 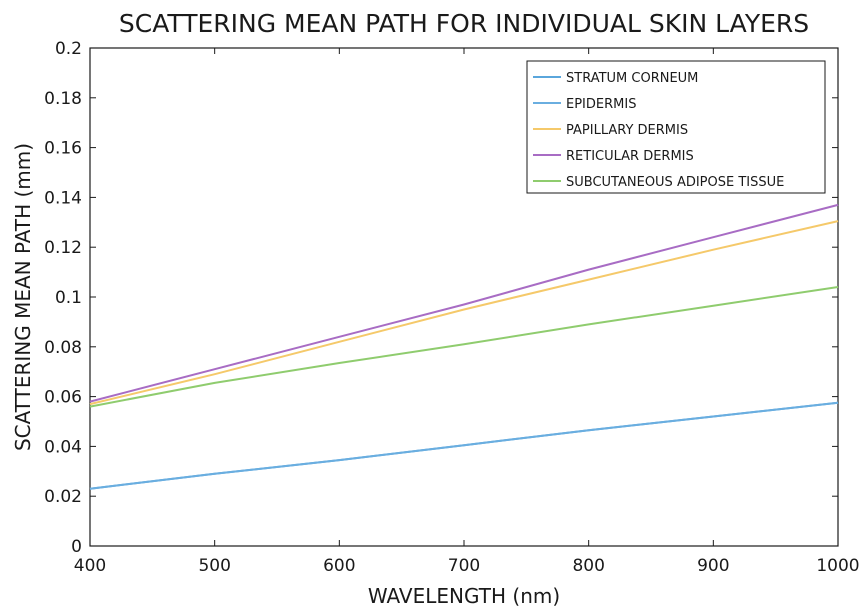 I want to click on legend-label: PAPILLARY DERMIS, so click(x=627, y=130).